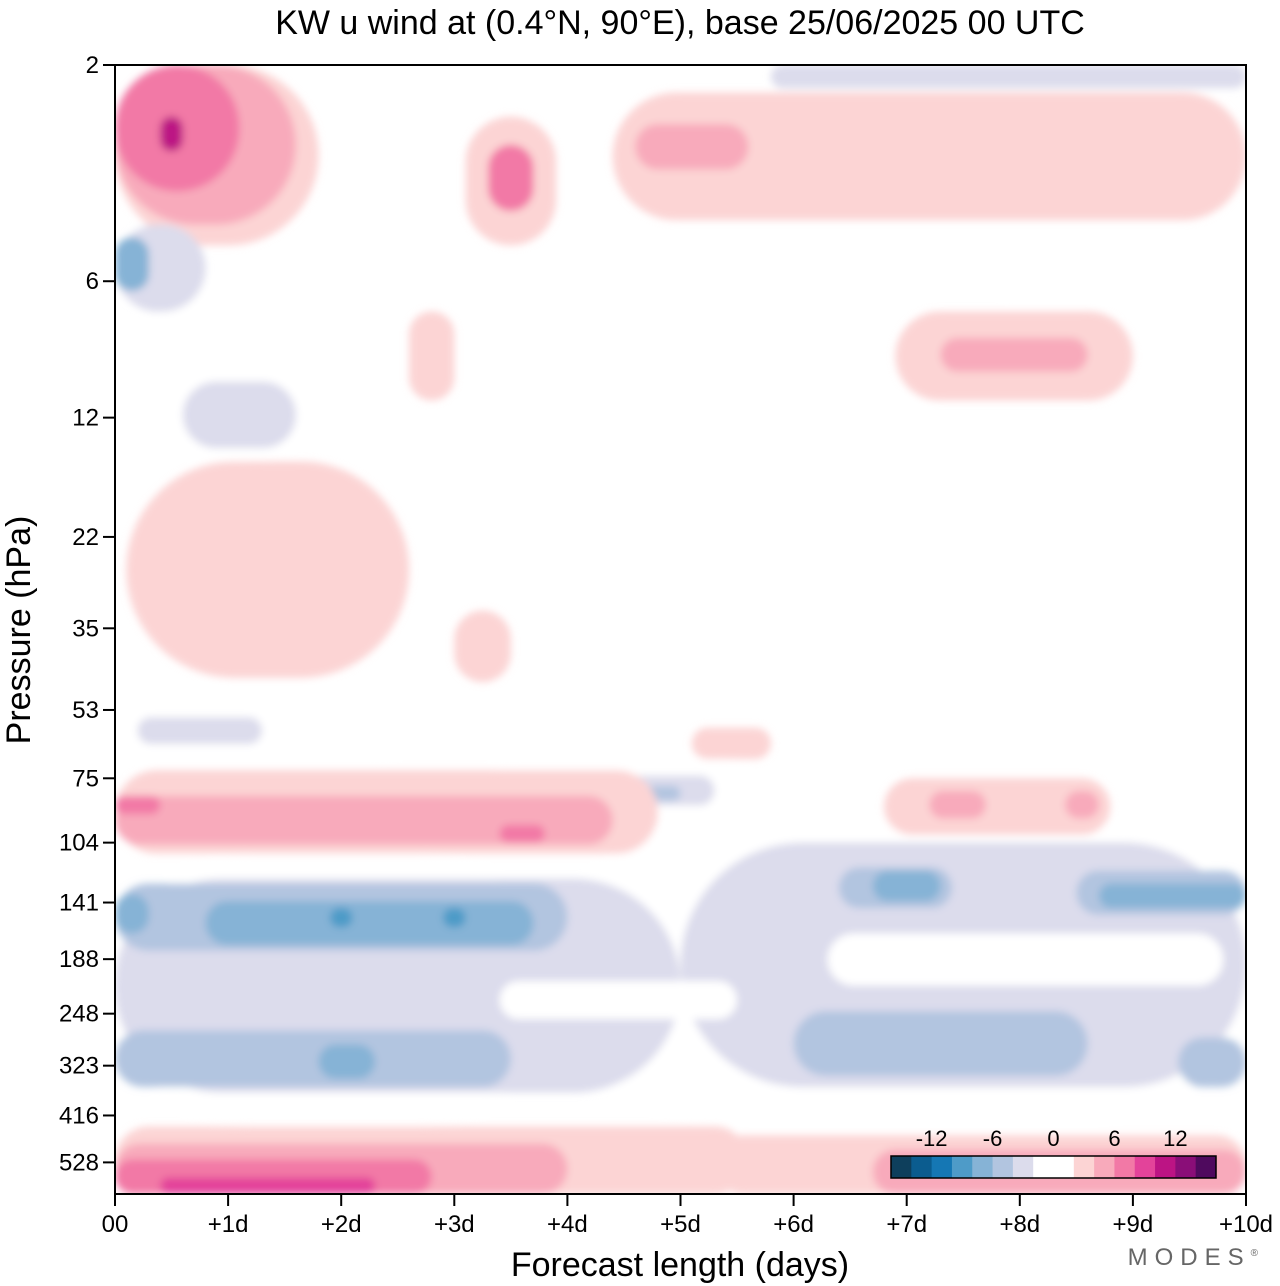 This screenshot has height=1286, width=1280. What do you see at coordinates (680, 1224) in the screenshot?
I see `x-tick-label: +5d` at bounding box center [680, 1224].